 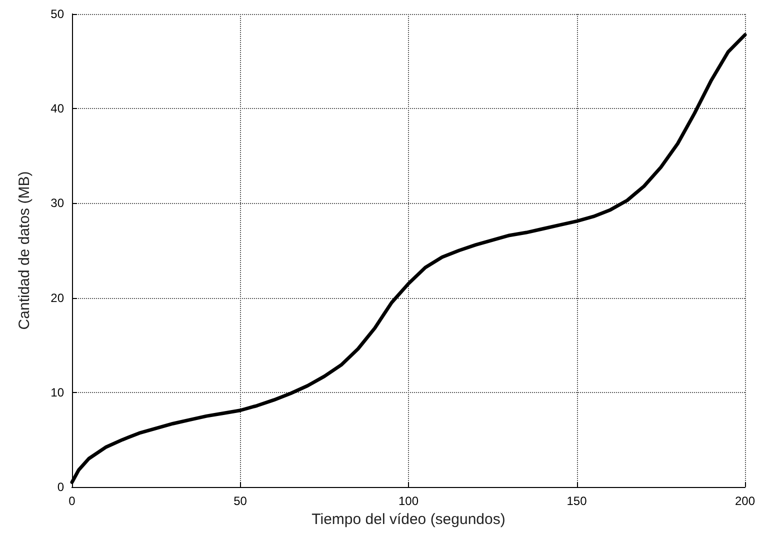 What do you see at coordinates (577, 501) in the screenshot?
I see `x-tick-label: 150` at bounding box center [577, 501].